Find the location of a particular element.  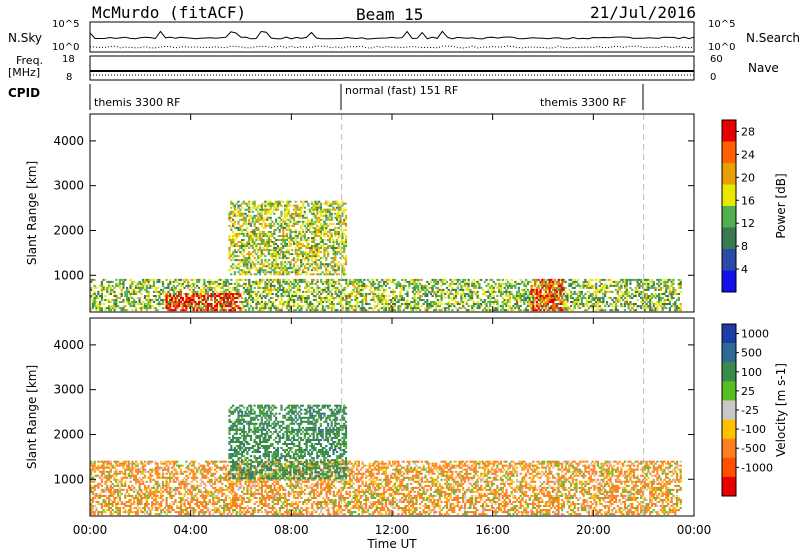

power-colorbar-label: Power [dB] is located at coordinates (781, 205).